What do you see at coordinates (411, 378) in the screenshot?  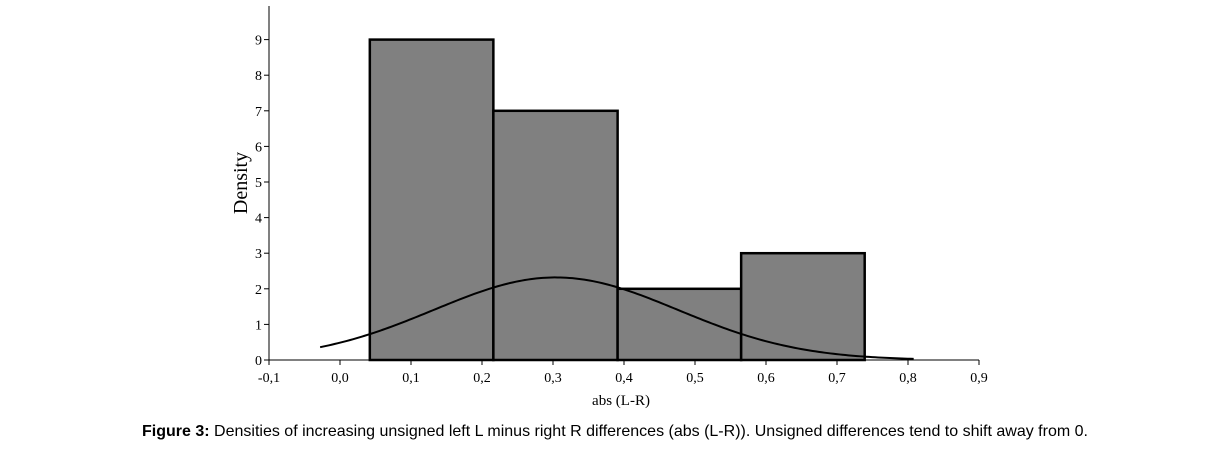 I see `x-tick-label: 0,1` at bounding box center [411, 378].